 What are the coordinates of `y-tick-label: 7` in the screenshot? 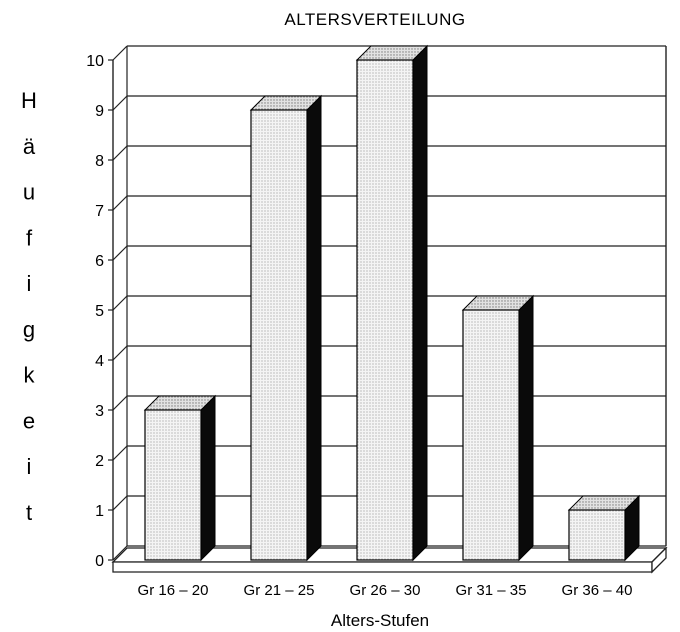 It's located at (99, 211).